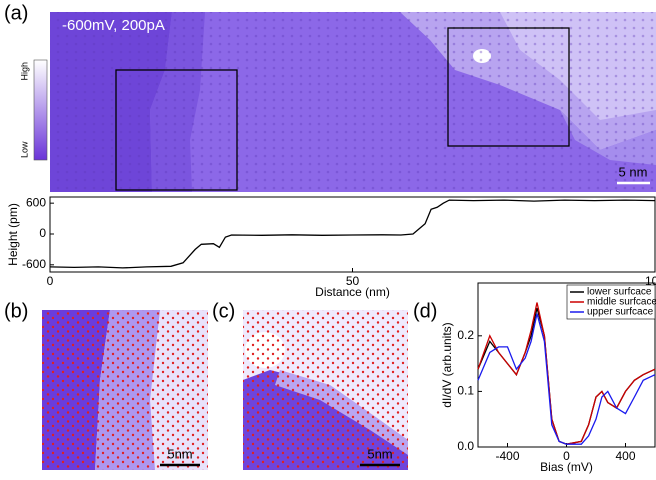 The image size is (656, 480). I want to click on colorbar-low: Low, so click(24, 149).